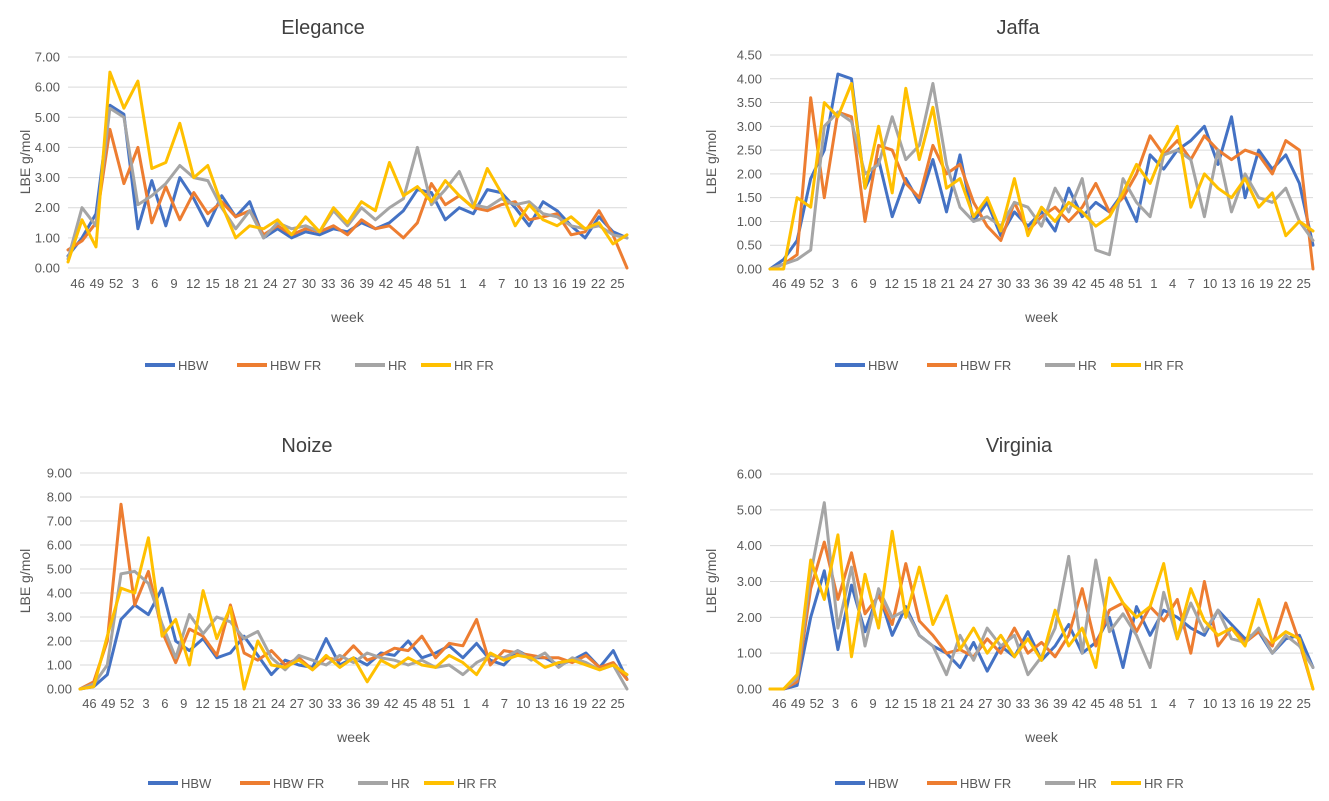 This screenshot has width=1329, height=801. What do you see at coordinates (985, 283) in the screenshot?
I see `x-tick-label: 27` at bounding box center [985, 283].